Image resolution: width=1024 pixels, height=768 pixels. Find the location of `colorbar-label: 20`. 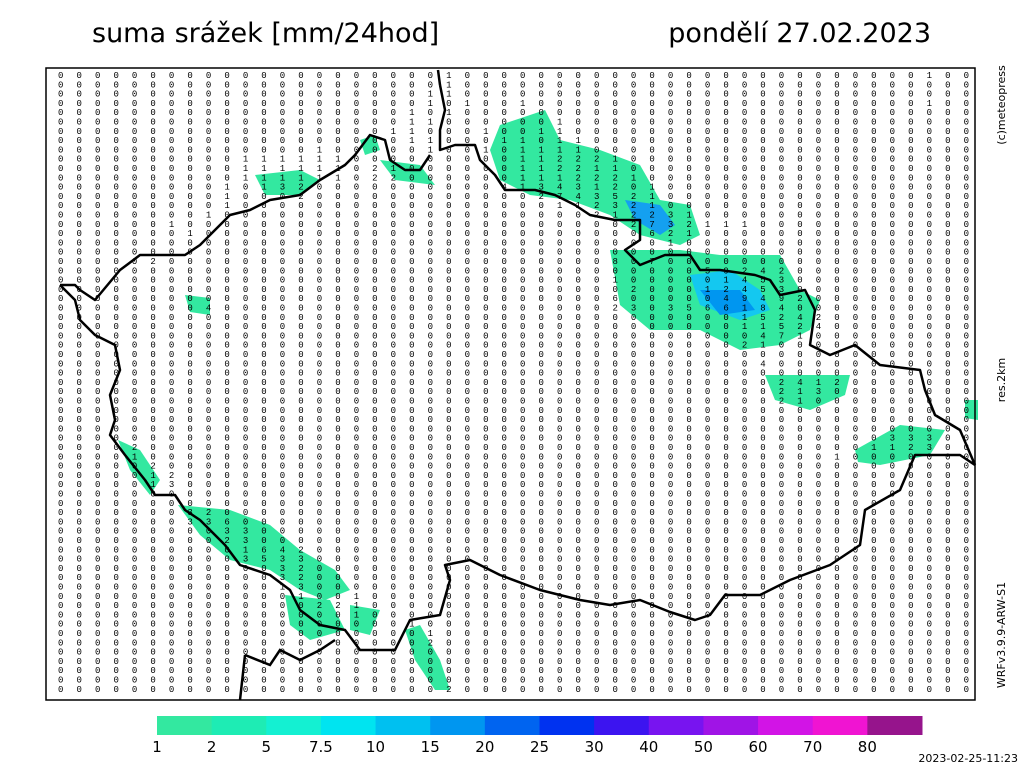

colorbar-label: 20 is located at coordinates (484, 747).